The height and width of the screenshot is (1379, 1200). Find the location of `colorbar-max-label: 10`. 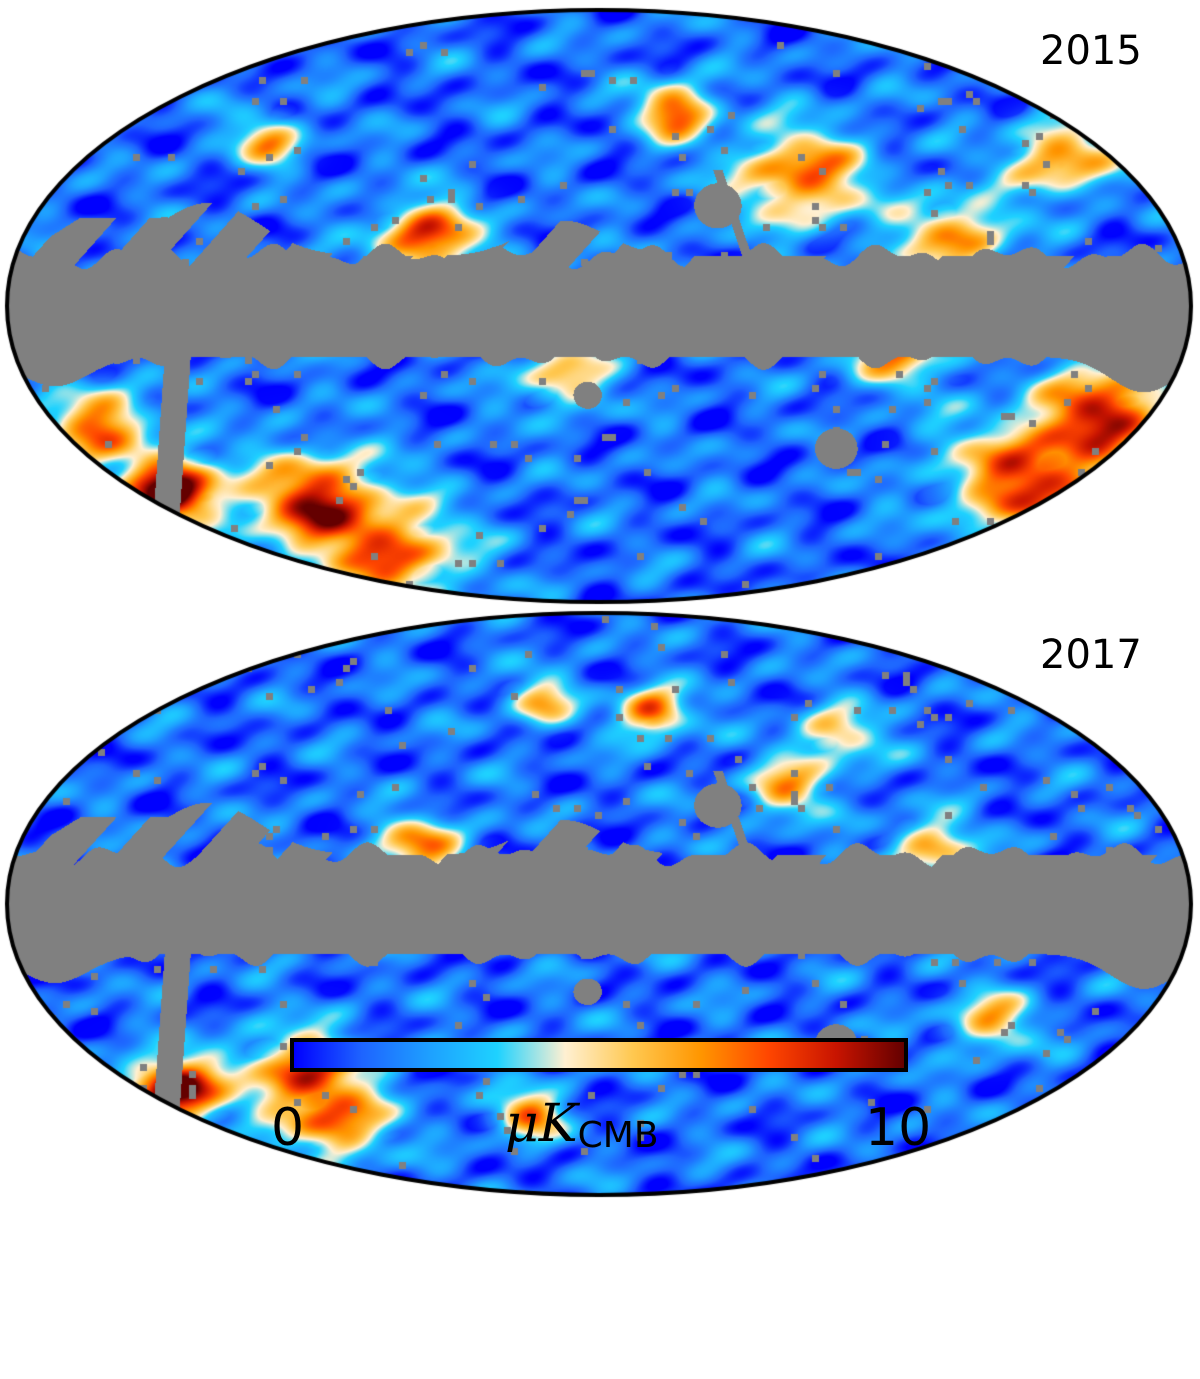

colorbar-max-label: 10 is located at coordinates (898, 1128).